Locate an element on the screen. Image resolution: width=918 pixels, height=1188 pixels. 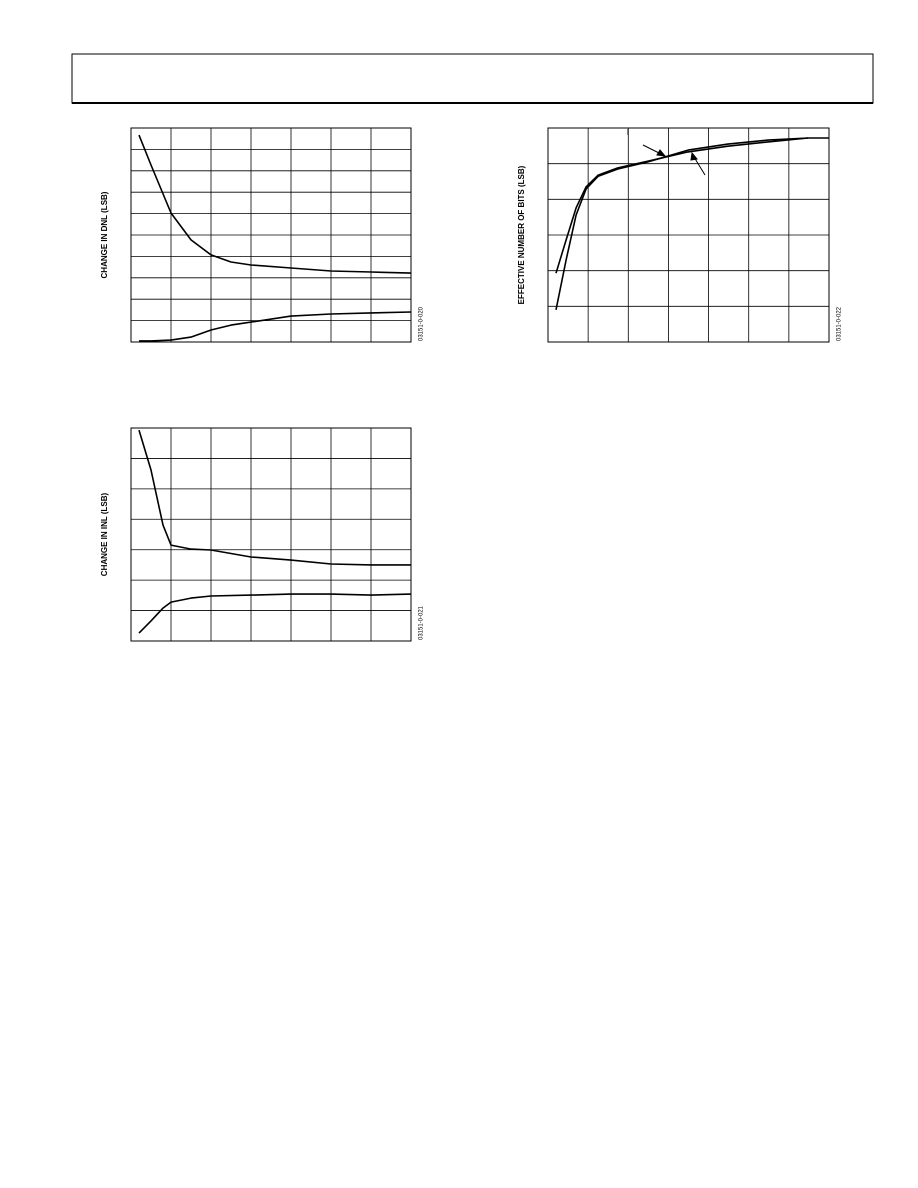
chart: CHANGE IN INL (LSB) 03151-0-021 is located at coordinates (262, 534).